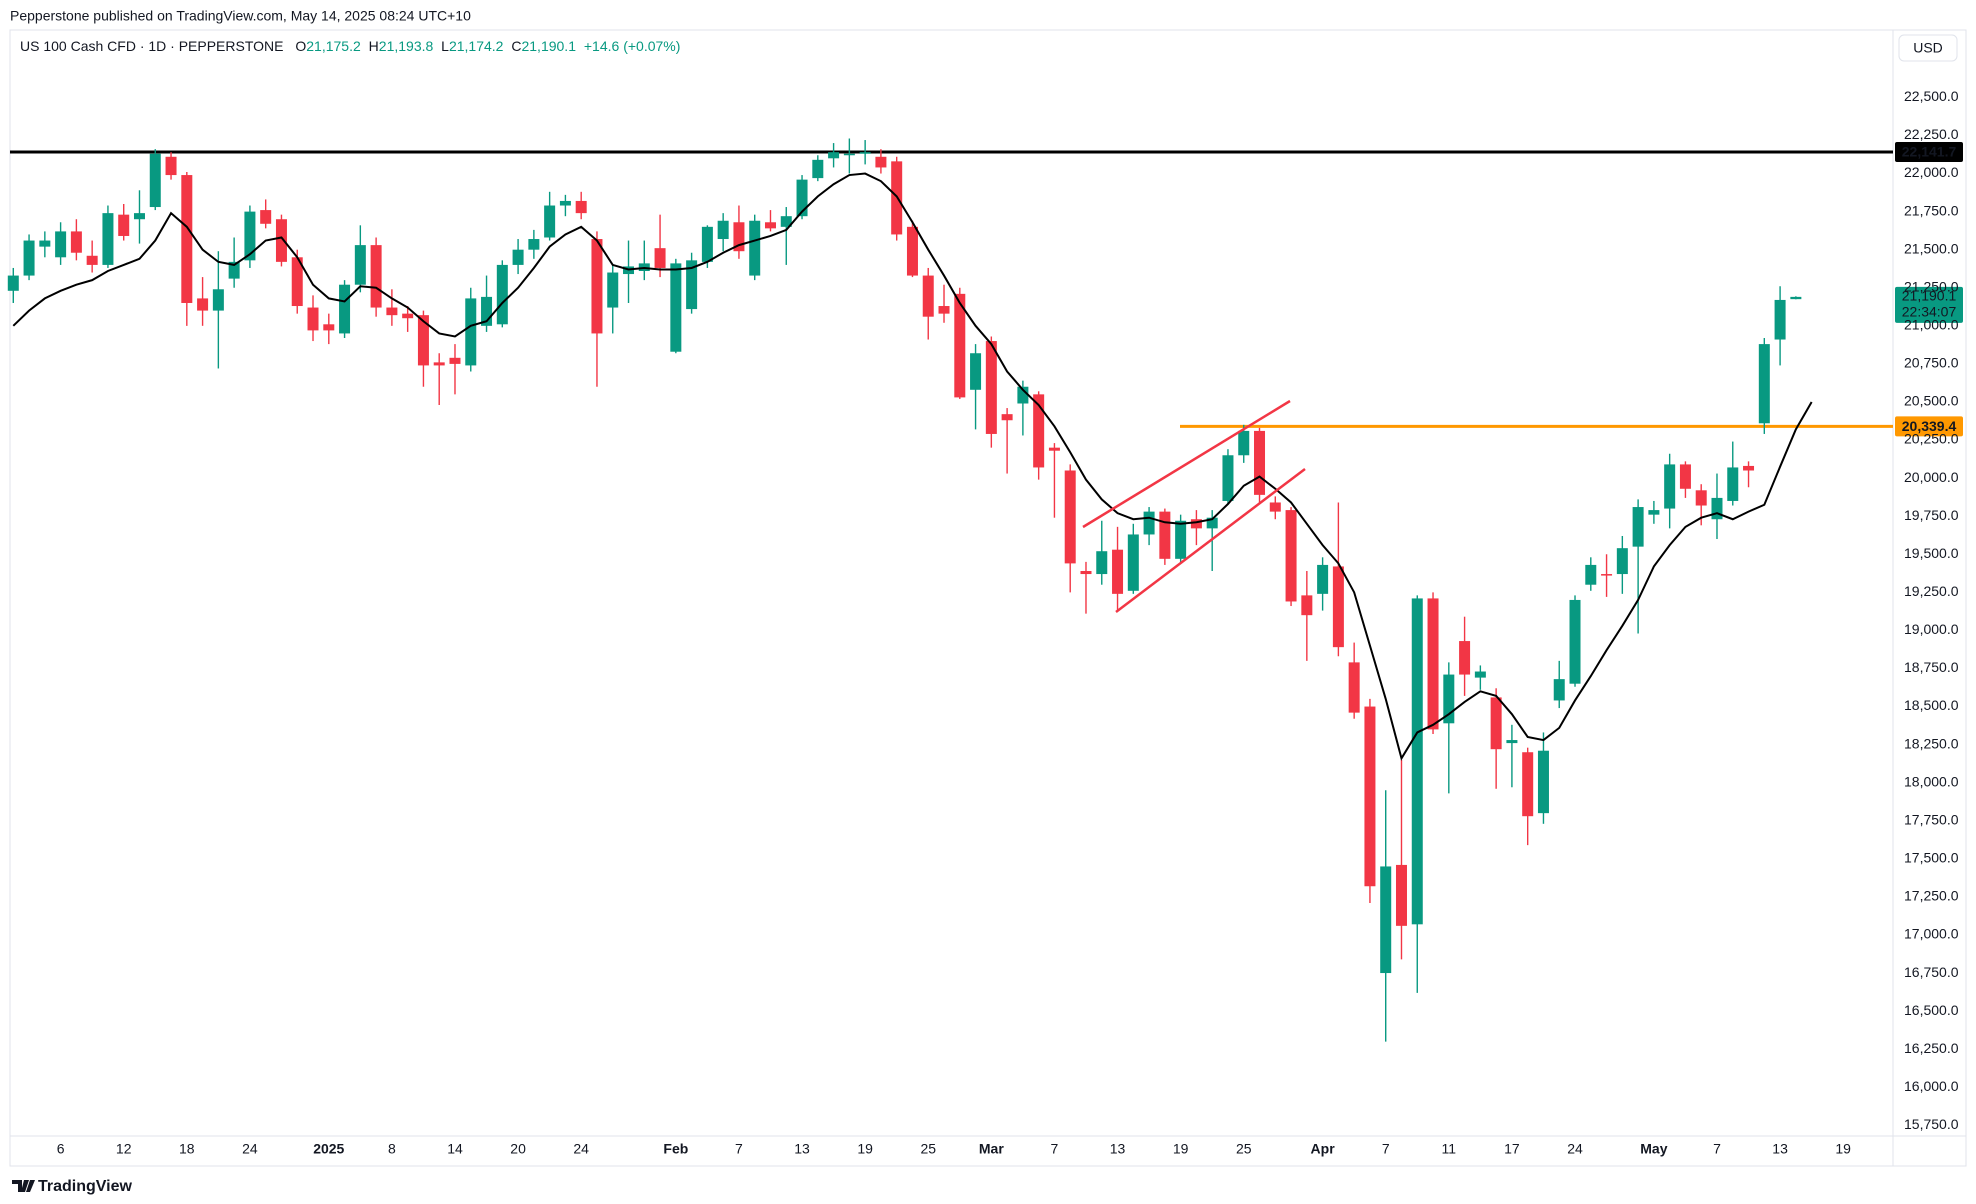 This screenshot has width=1976, height=1204. Describe the element at coordinates (85, 1186) in the screenshot. I see `brand-name: TradingView` at that location.